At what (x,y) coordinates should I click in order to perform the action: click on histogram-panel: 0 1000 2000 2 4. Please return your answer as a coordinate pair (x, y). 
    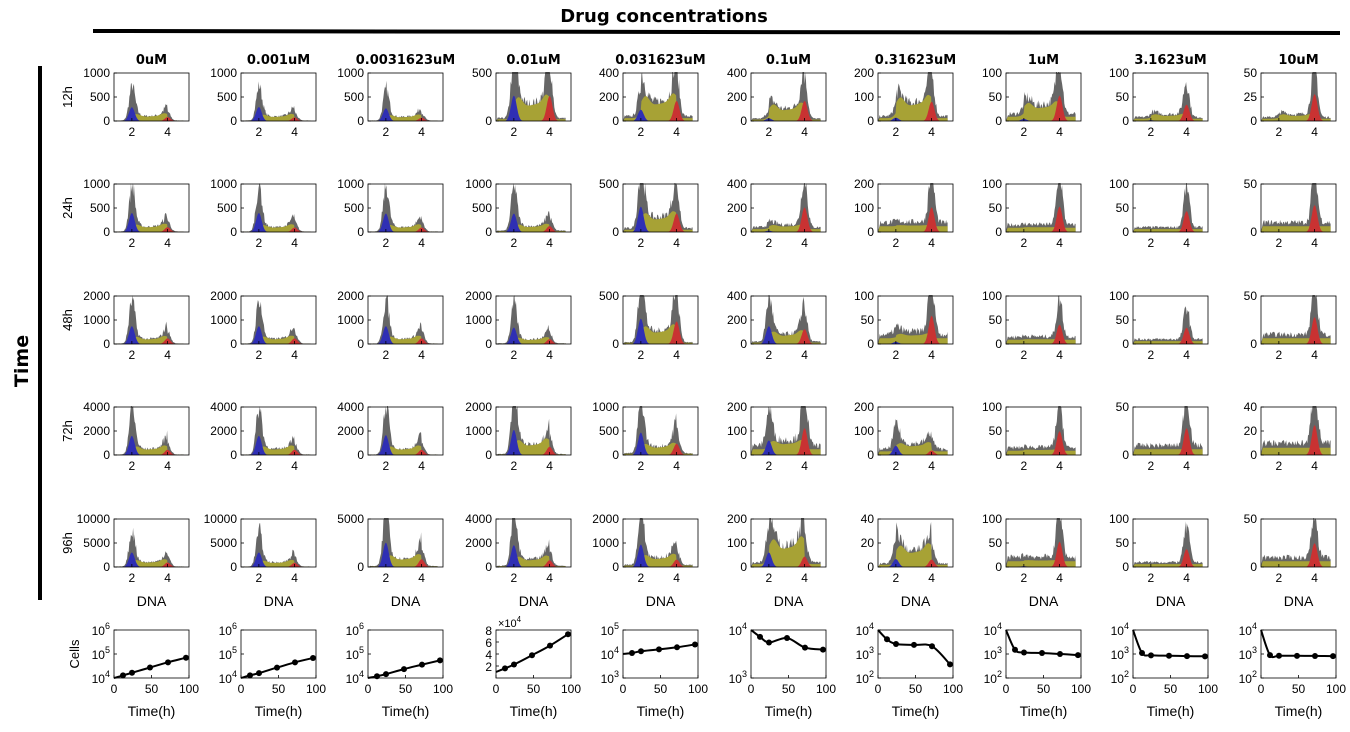
    Looking at the image, I should click on (390, 325).